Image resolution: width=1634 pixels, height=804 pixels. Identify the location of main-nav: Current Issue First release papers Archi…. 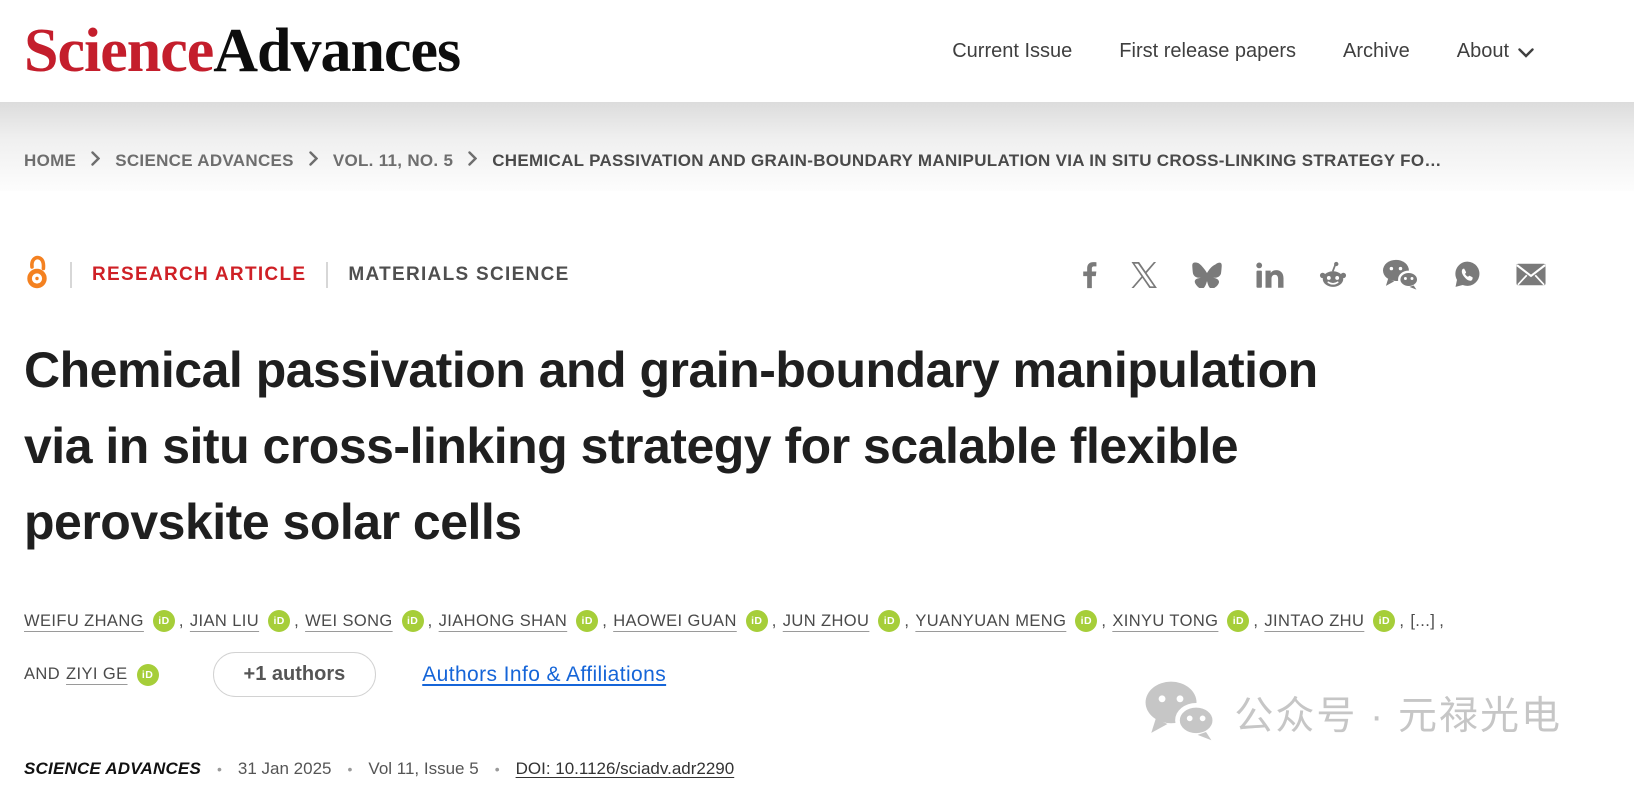
(1243, 51).